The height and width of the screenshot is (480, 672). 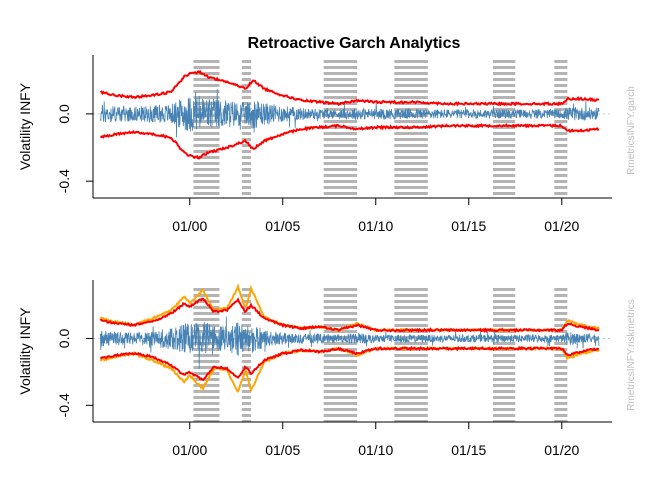 What do you see at coordinates (631, 130) in the screenshot?
I see `side-label: RmetricsINFY.garch` at bounding box center [631, 130].